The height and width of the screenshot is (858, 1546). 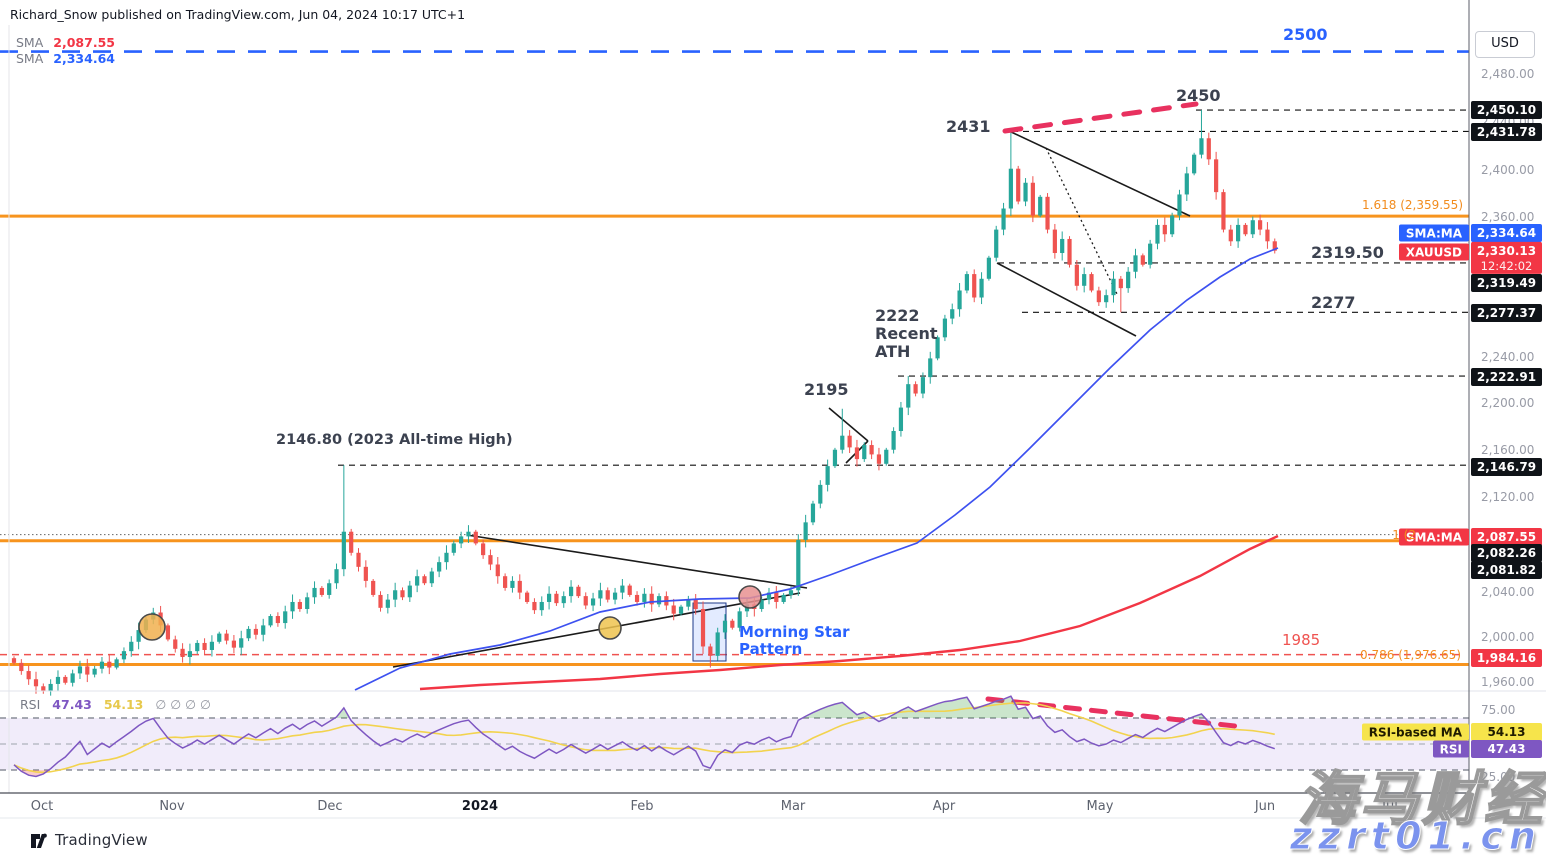 What do you see at coordinates (1082, 222) in the screenshot?
I see `dotted-trendline` at bounding box center [1082, 222].